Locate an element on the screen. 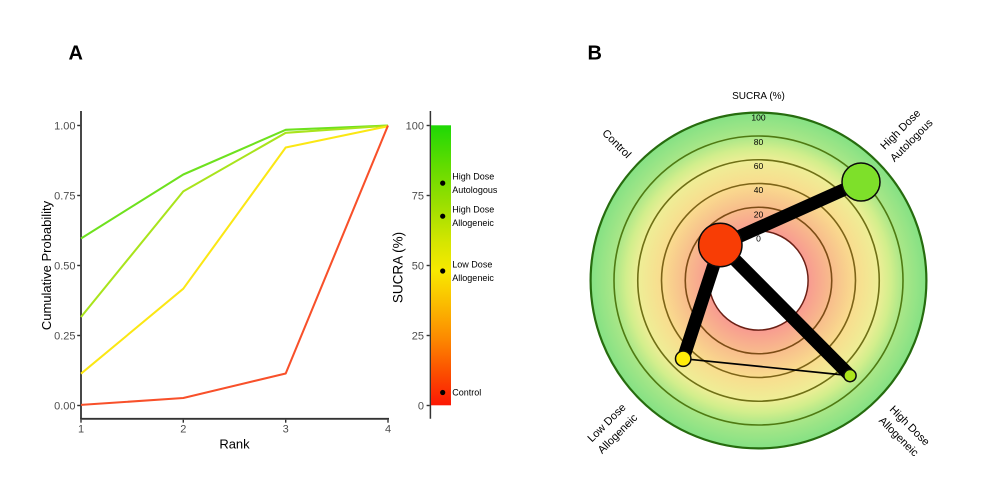 This screenshot has height=501, width=986. svg-text: B is located at coordinates (595, 54).